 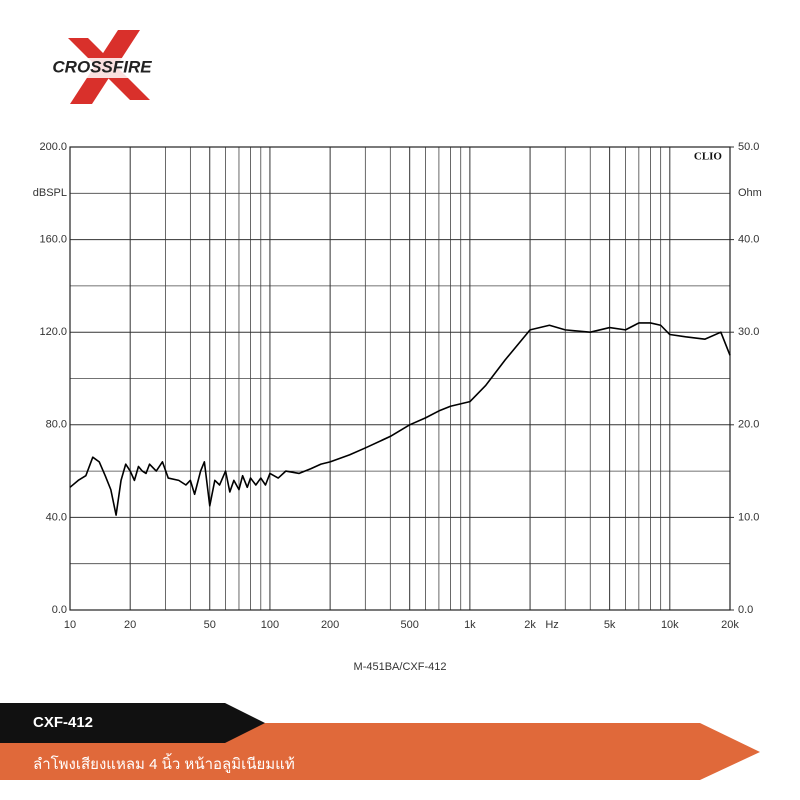 I want to click on logo-band, so click(x=102, y=68).